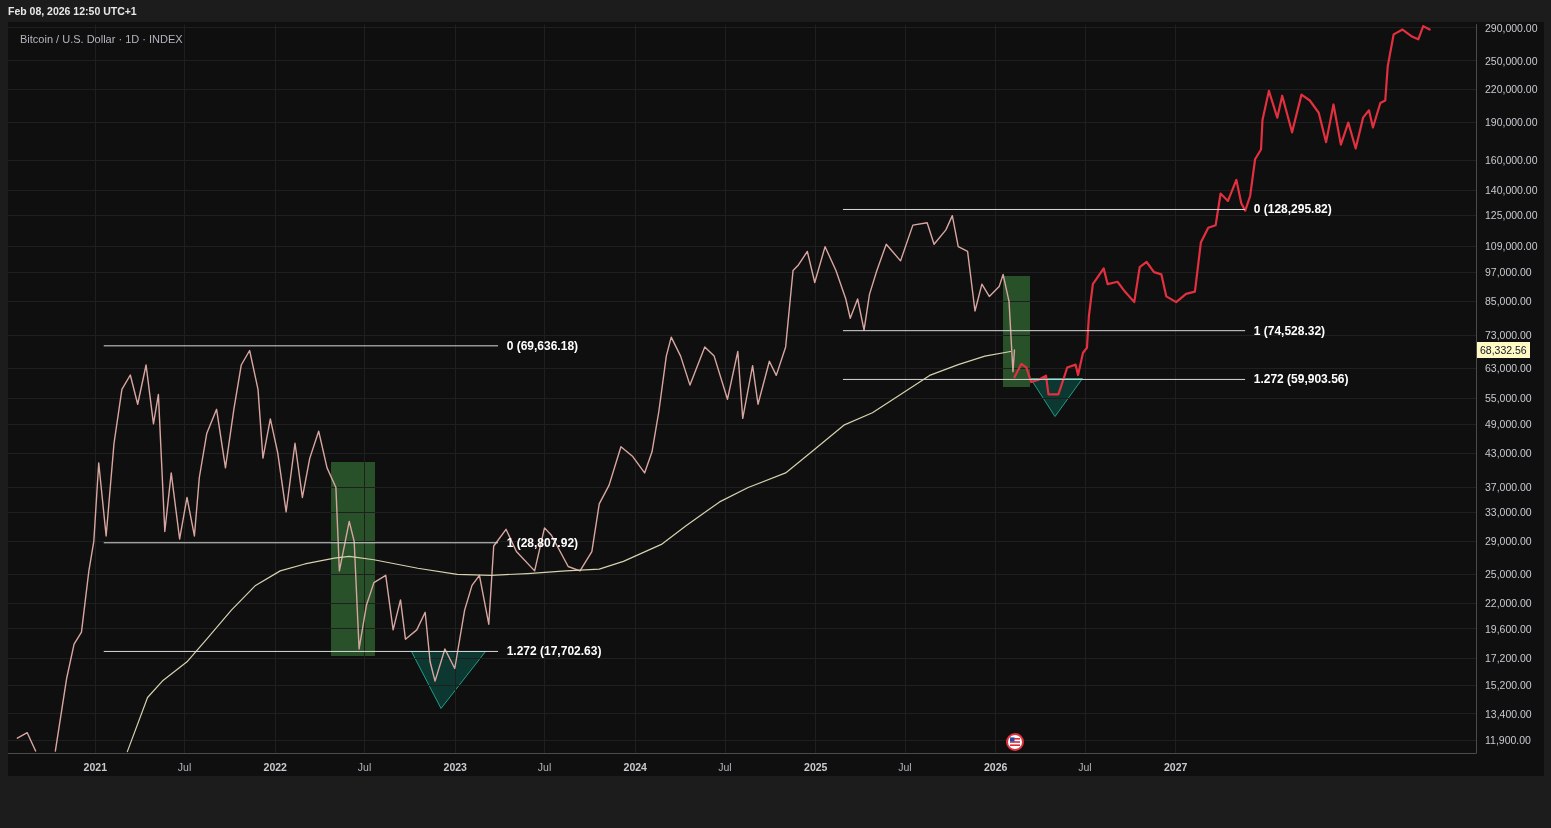  Describe the element at coordinates (1222, 210) in the screenshot. I see `line-series` at that location.